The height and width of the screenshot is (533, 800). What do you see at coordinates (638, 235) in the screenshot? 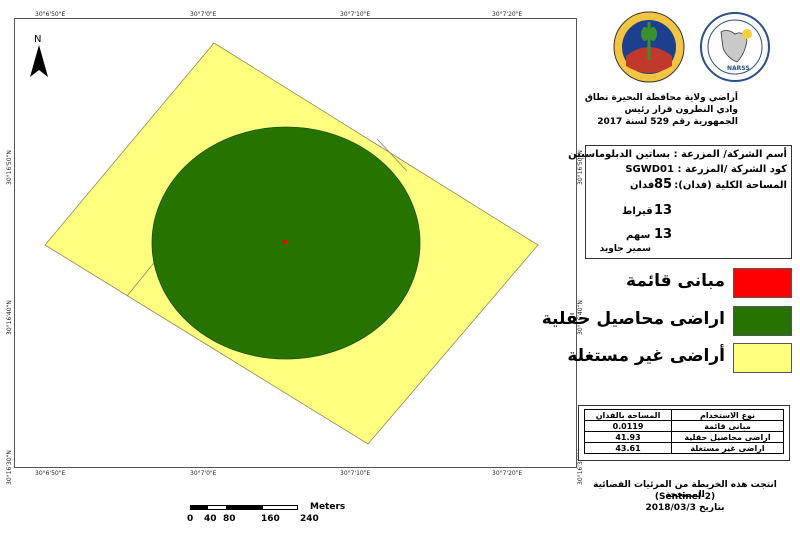
I see `sahm-unit: سهم` at bounding box center [638, 235].